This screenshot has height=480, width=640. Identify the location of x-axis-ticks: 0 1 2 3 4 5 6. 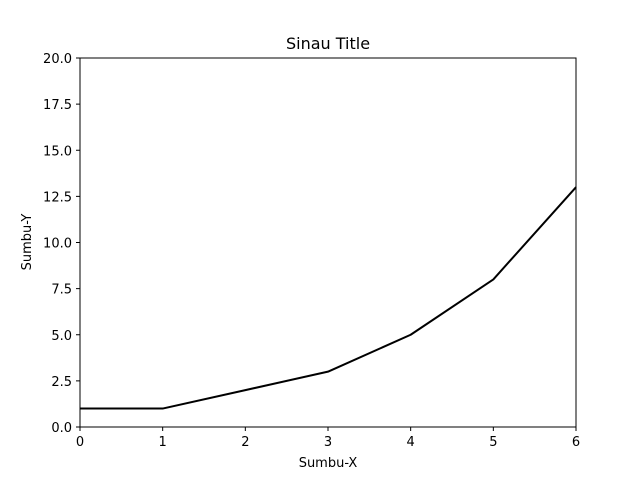
(328, 438).